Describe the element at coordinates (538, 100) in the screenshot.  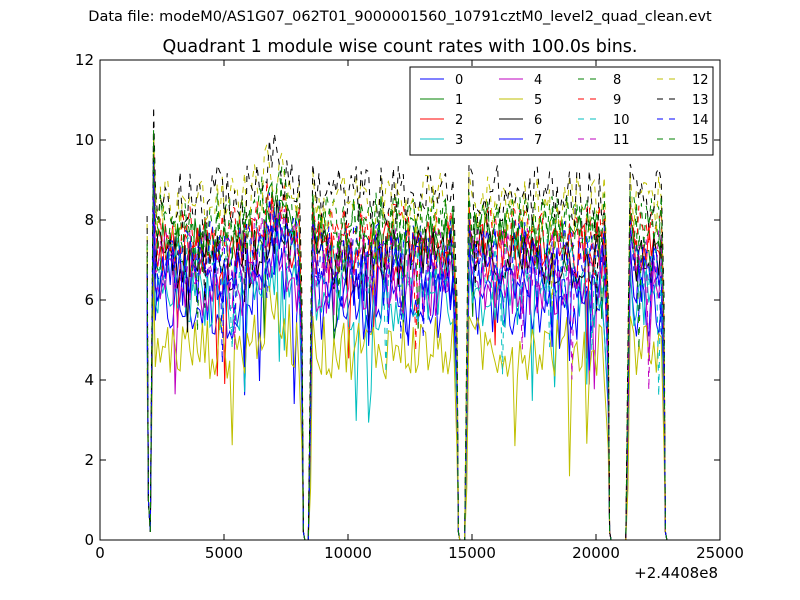
I see `legend-label: 5` at that location.